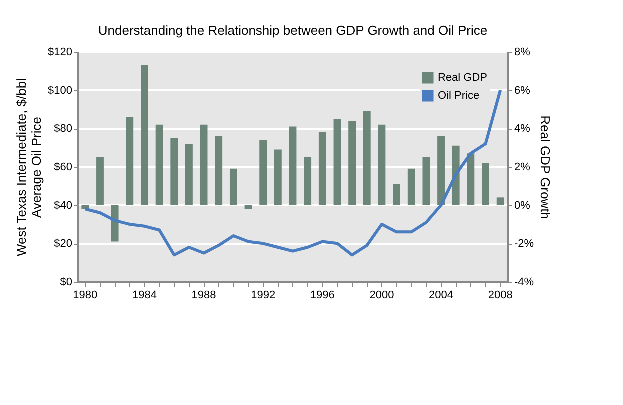 This screenshot has width=623, height=405. What do you see at coordinates (546, 168) in the screenshot?
I see `y2-axis-title: Real GDP Growth` at bounding box center [546, 168].